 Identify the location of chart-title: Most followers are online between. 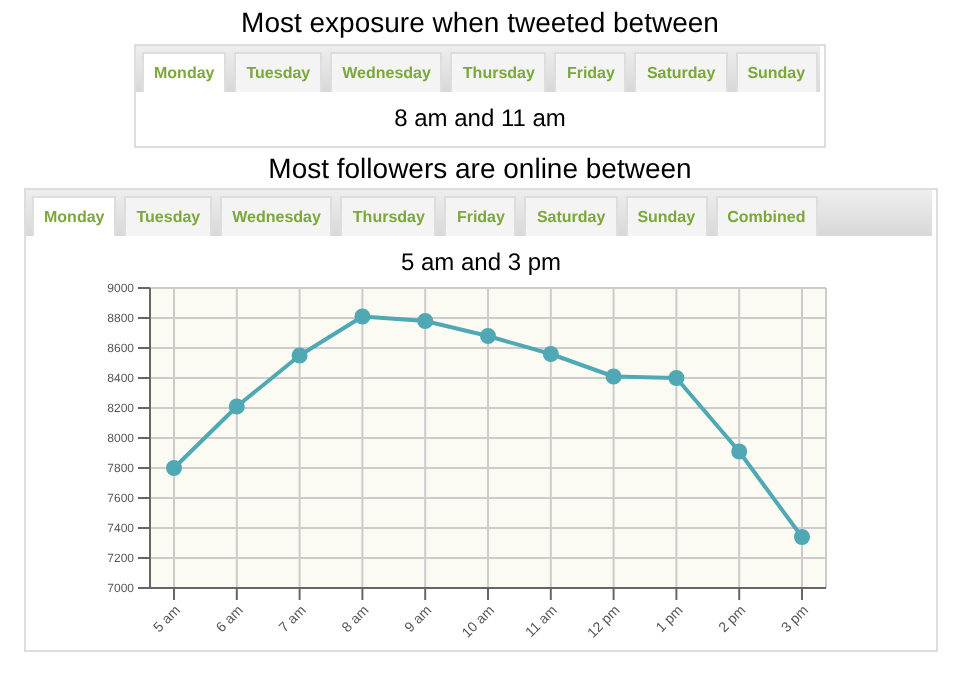
(480, 169).